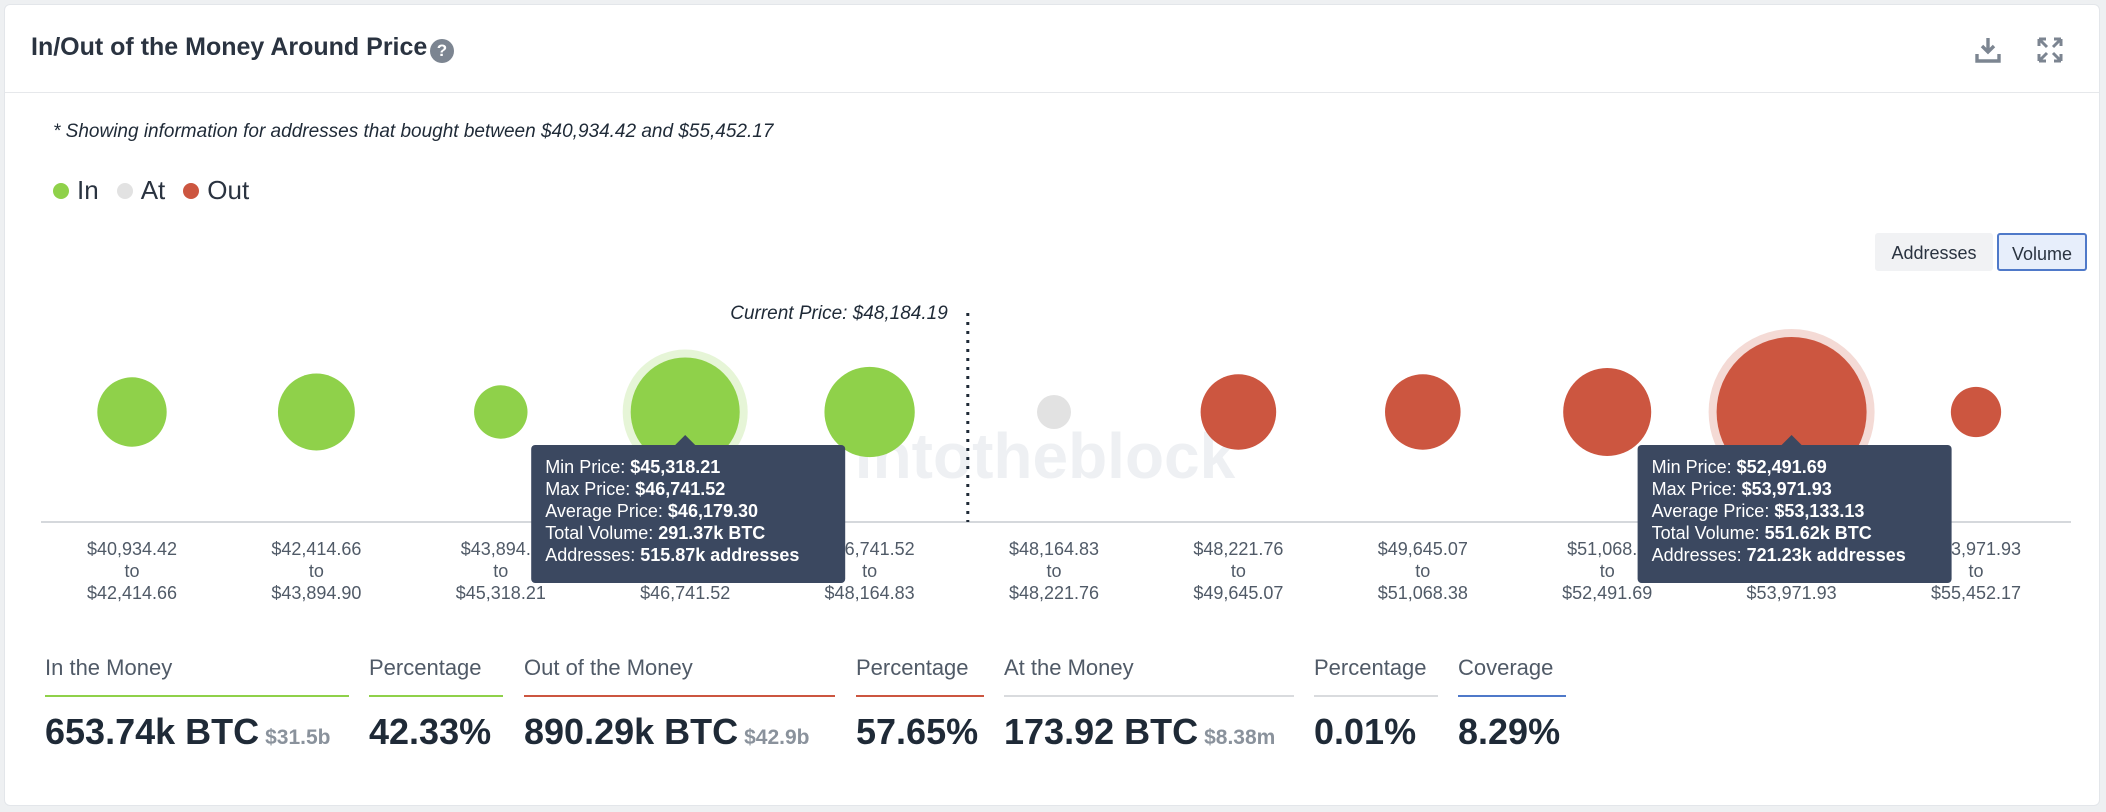 Image resolution: width=2106 pixels, height=812 pixels. I want to click on legend-label-at: At, so click(153, 190).